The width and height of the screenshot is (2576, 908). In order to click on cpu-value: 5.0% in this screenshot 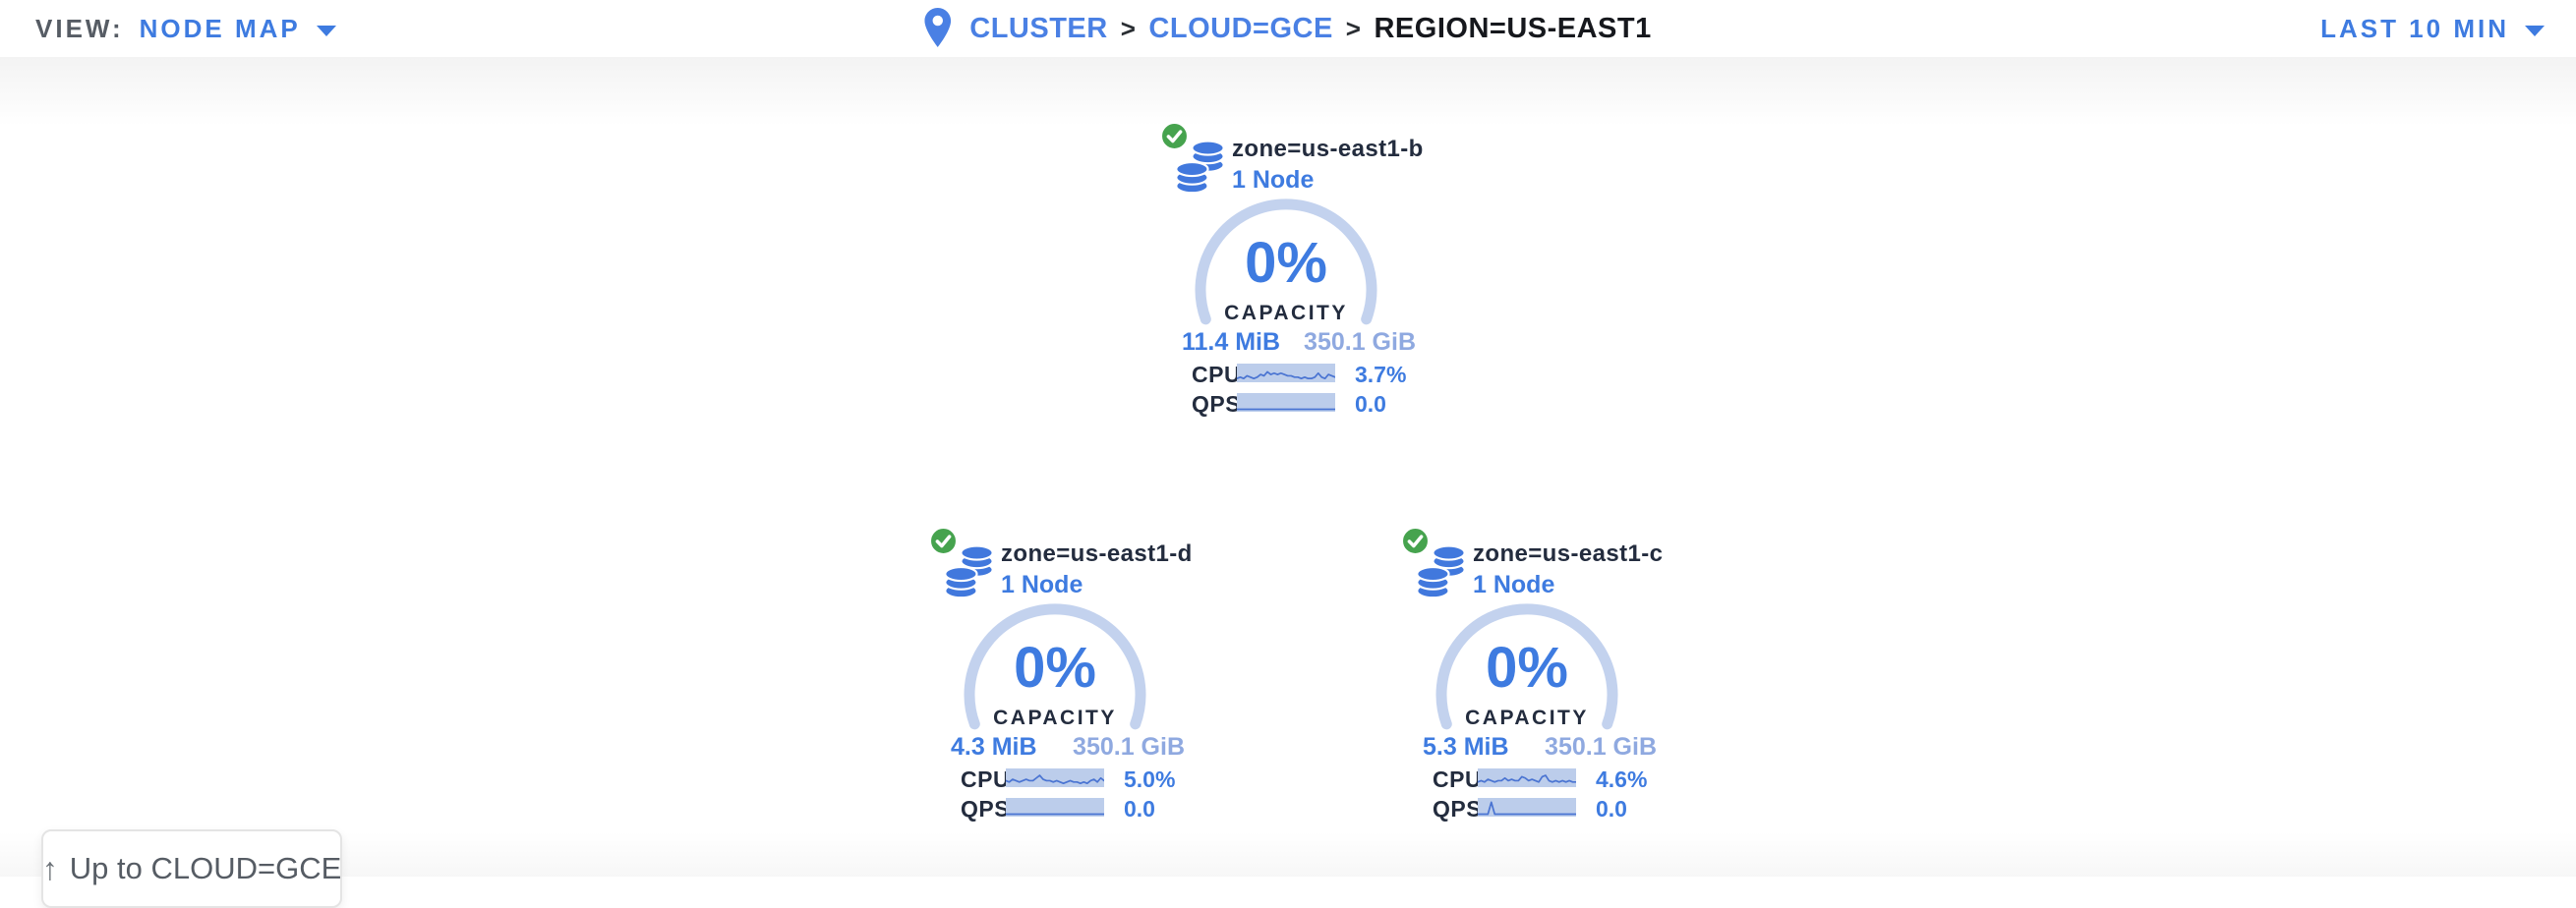, I will do `click(1150, 779)`.